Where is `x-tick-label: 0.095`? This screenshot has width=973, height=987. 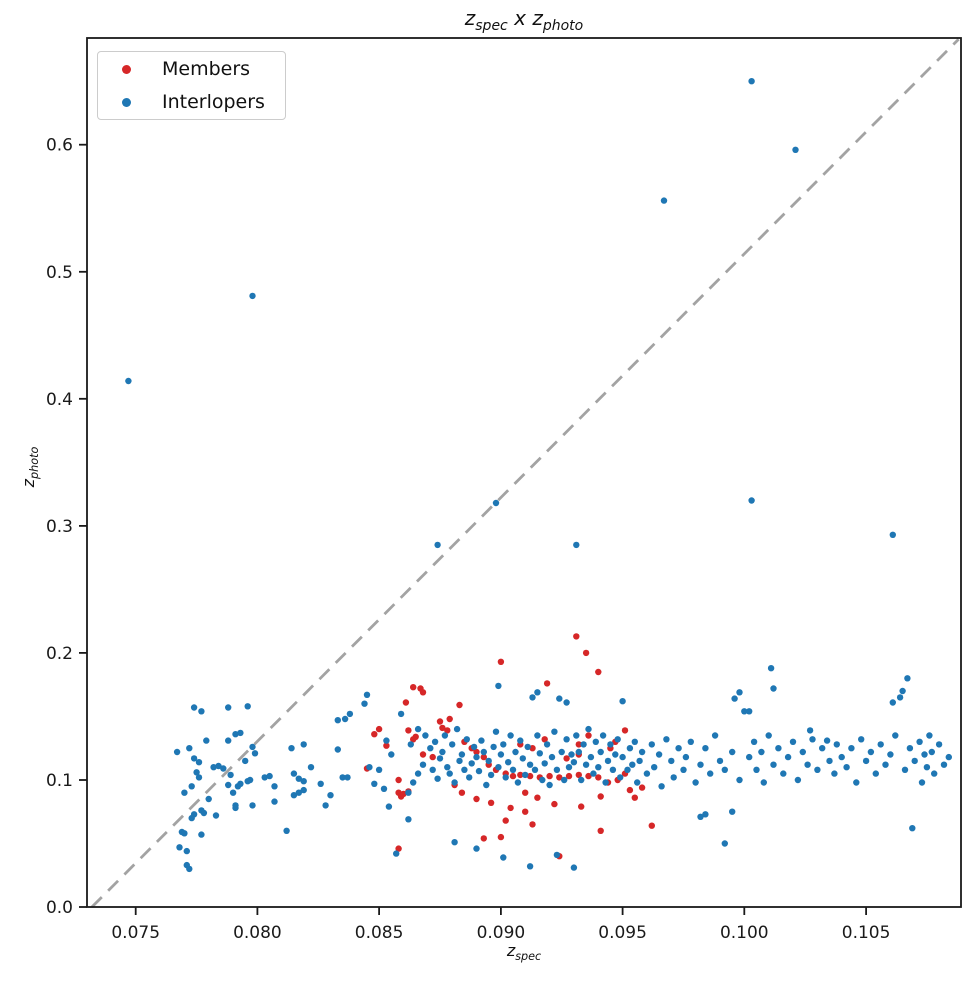 x-tick-label: 0.095 is located at coordinates (622, 933).